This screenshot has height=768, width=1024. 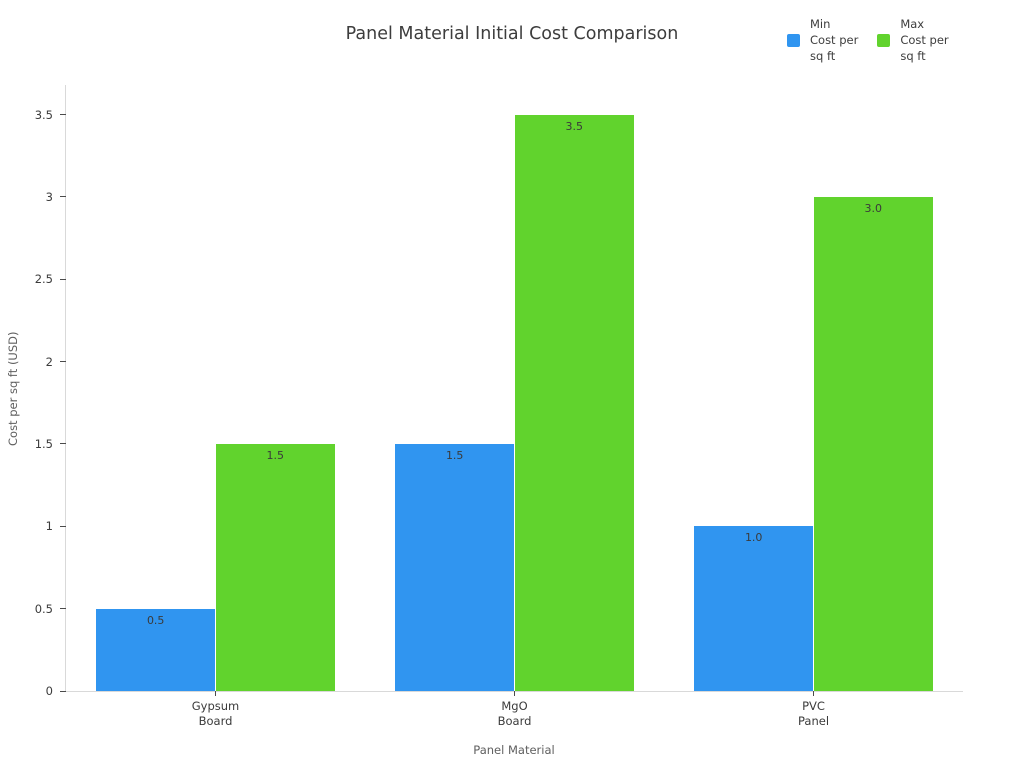 I want to click on legend-label-max: Max Cost per sq ft, so click(x=924, y=40).